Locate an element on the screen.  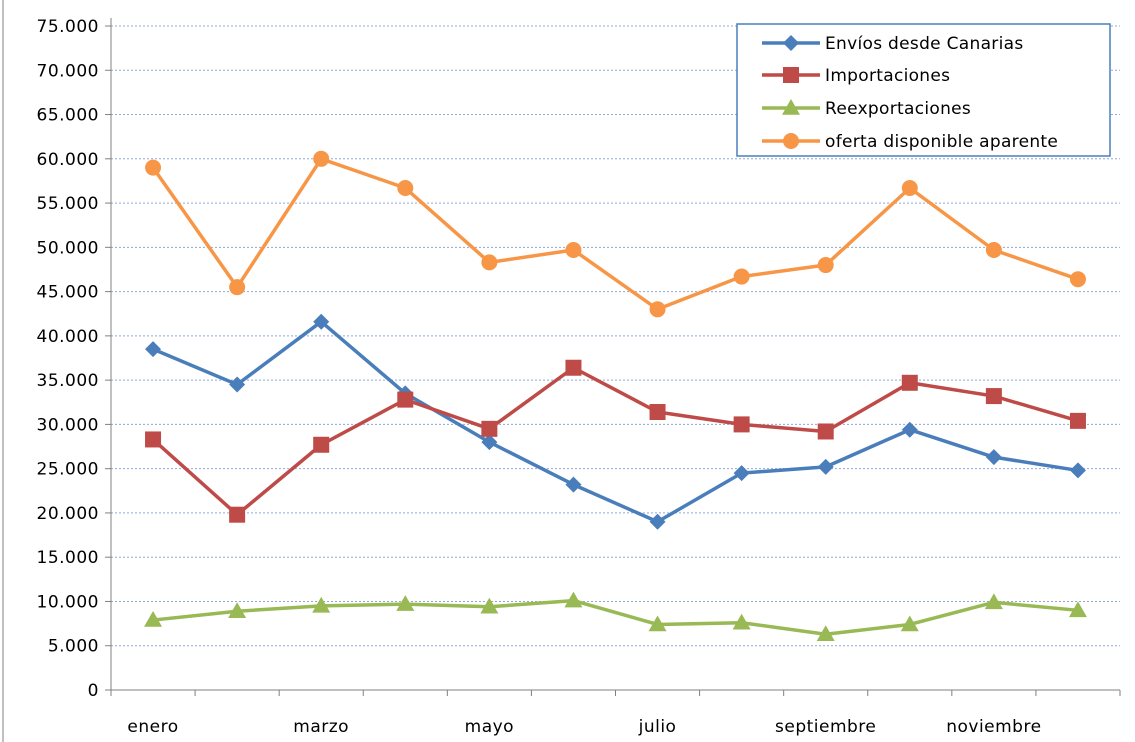
legend-label: oferta disponible aparente is located at coordinates (941, 142).